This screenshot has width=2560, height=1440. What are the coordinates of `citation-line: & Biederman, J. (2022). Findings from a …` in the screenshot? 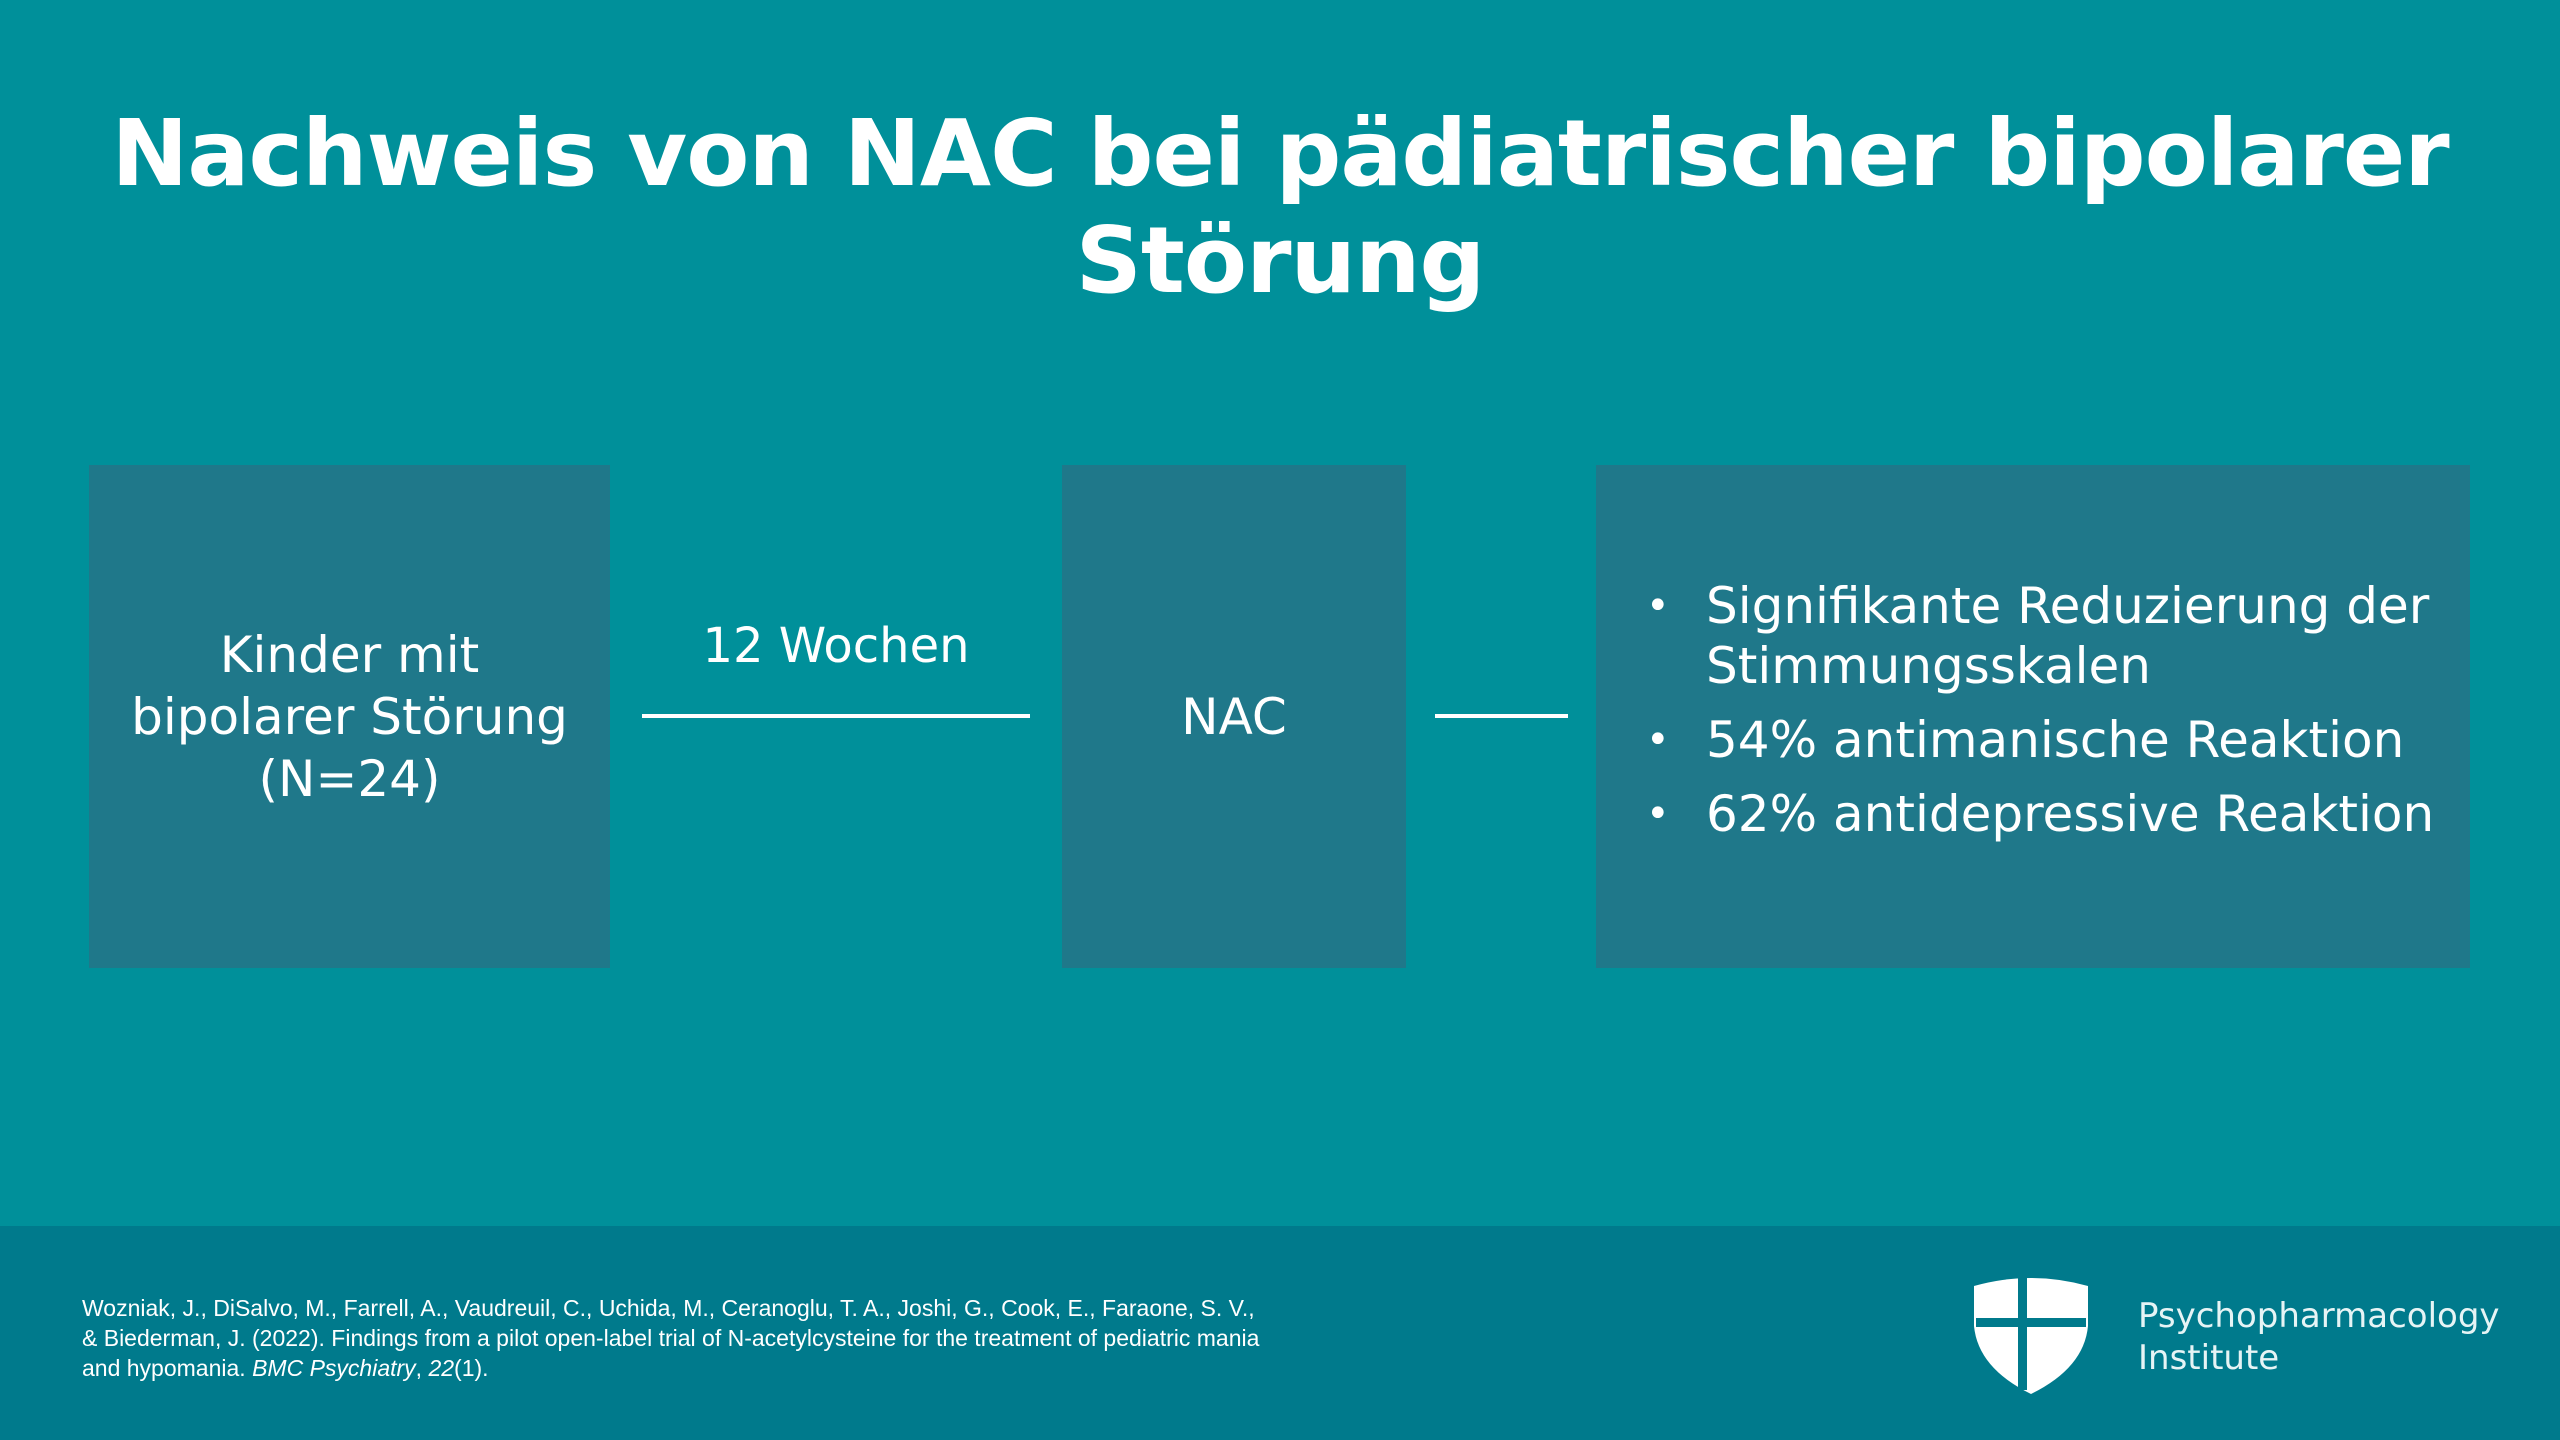 It's located at (671, 1338).